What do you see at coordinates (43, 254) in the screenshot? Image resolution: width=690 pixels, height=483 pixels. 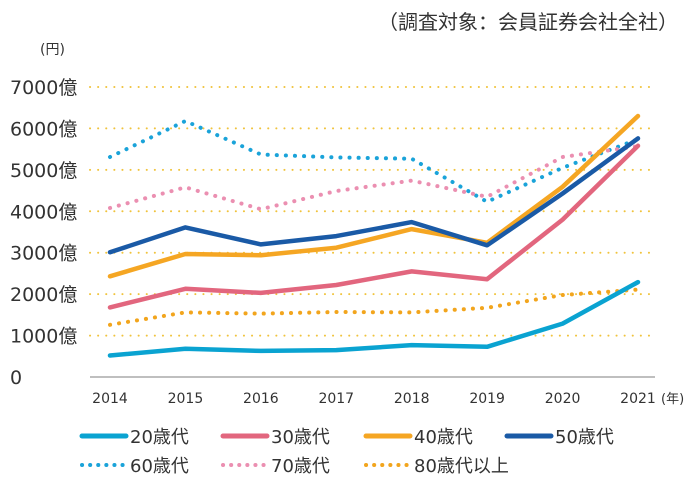 I see `y-tick-label: 3000億` at bounding box center [43, 254].